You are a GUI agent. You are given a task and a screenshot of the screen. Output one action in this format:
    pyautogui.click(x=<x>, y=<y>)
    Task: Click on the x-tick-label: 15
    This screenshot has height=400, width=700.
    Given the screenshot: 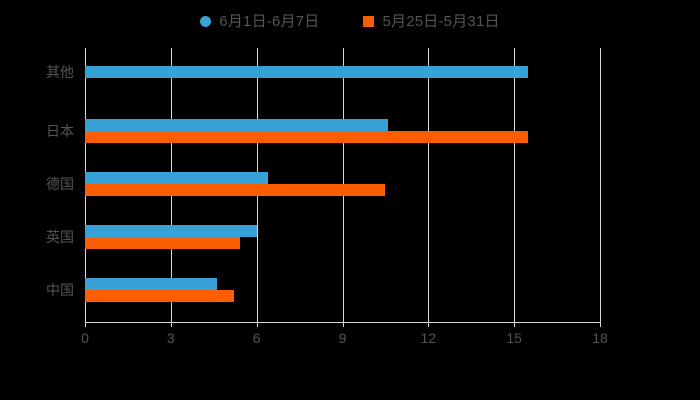 What is the action you would take?
    pyautogui.click(x=514, y=338)
    